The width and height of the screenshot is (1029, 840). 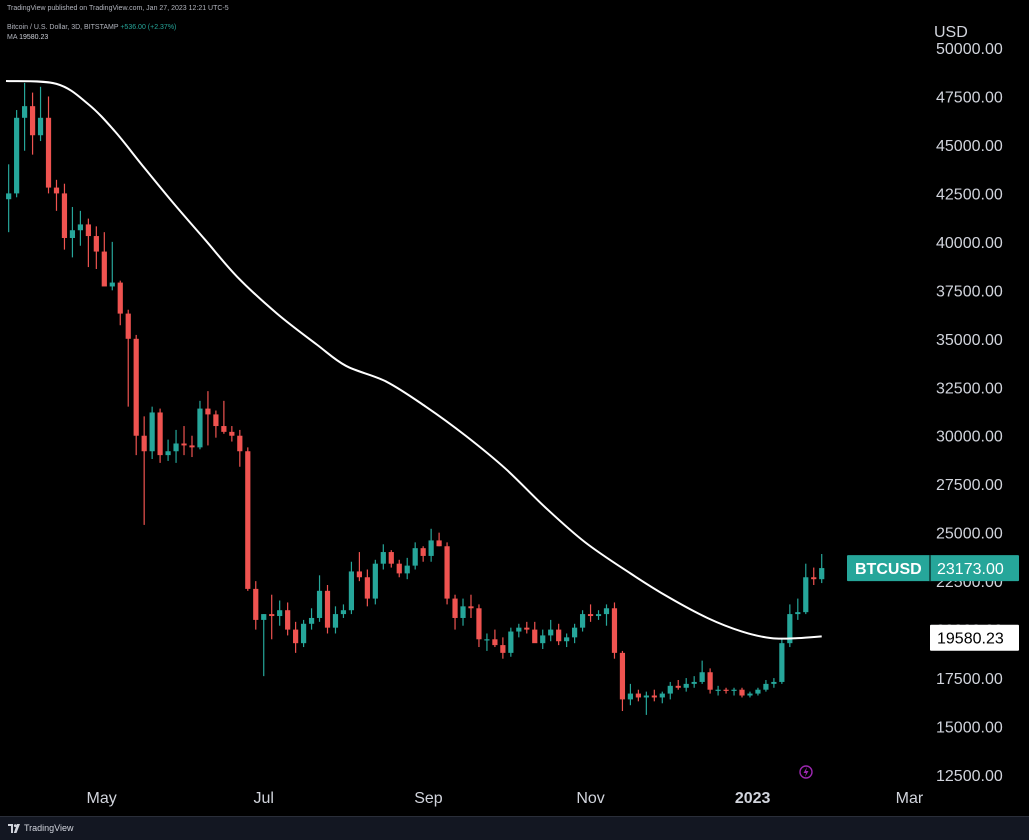 I want to click on time-axis: May Jul Sep Nov 2023 Mar, so click(x=505, y=798).